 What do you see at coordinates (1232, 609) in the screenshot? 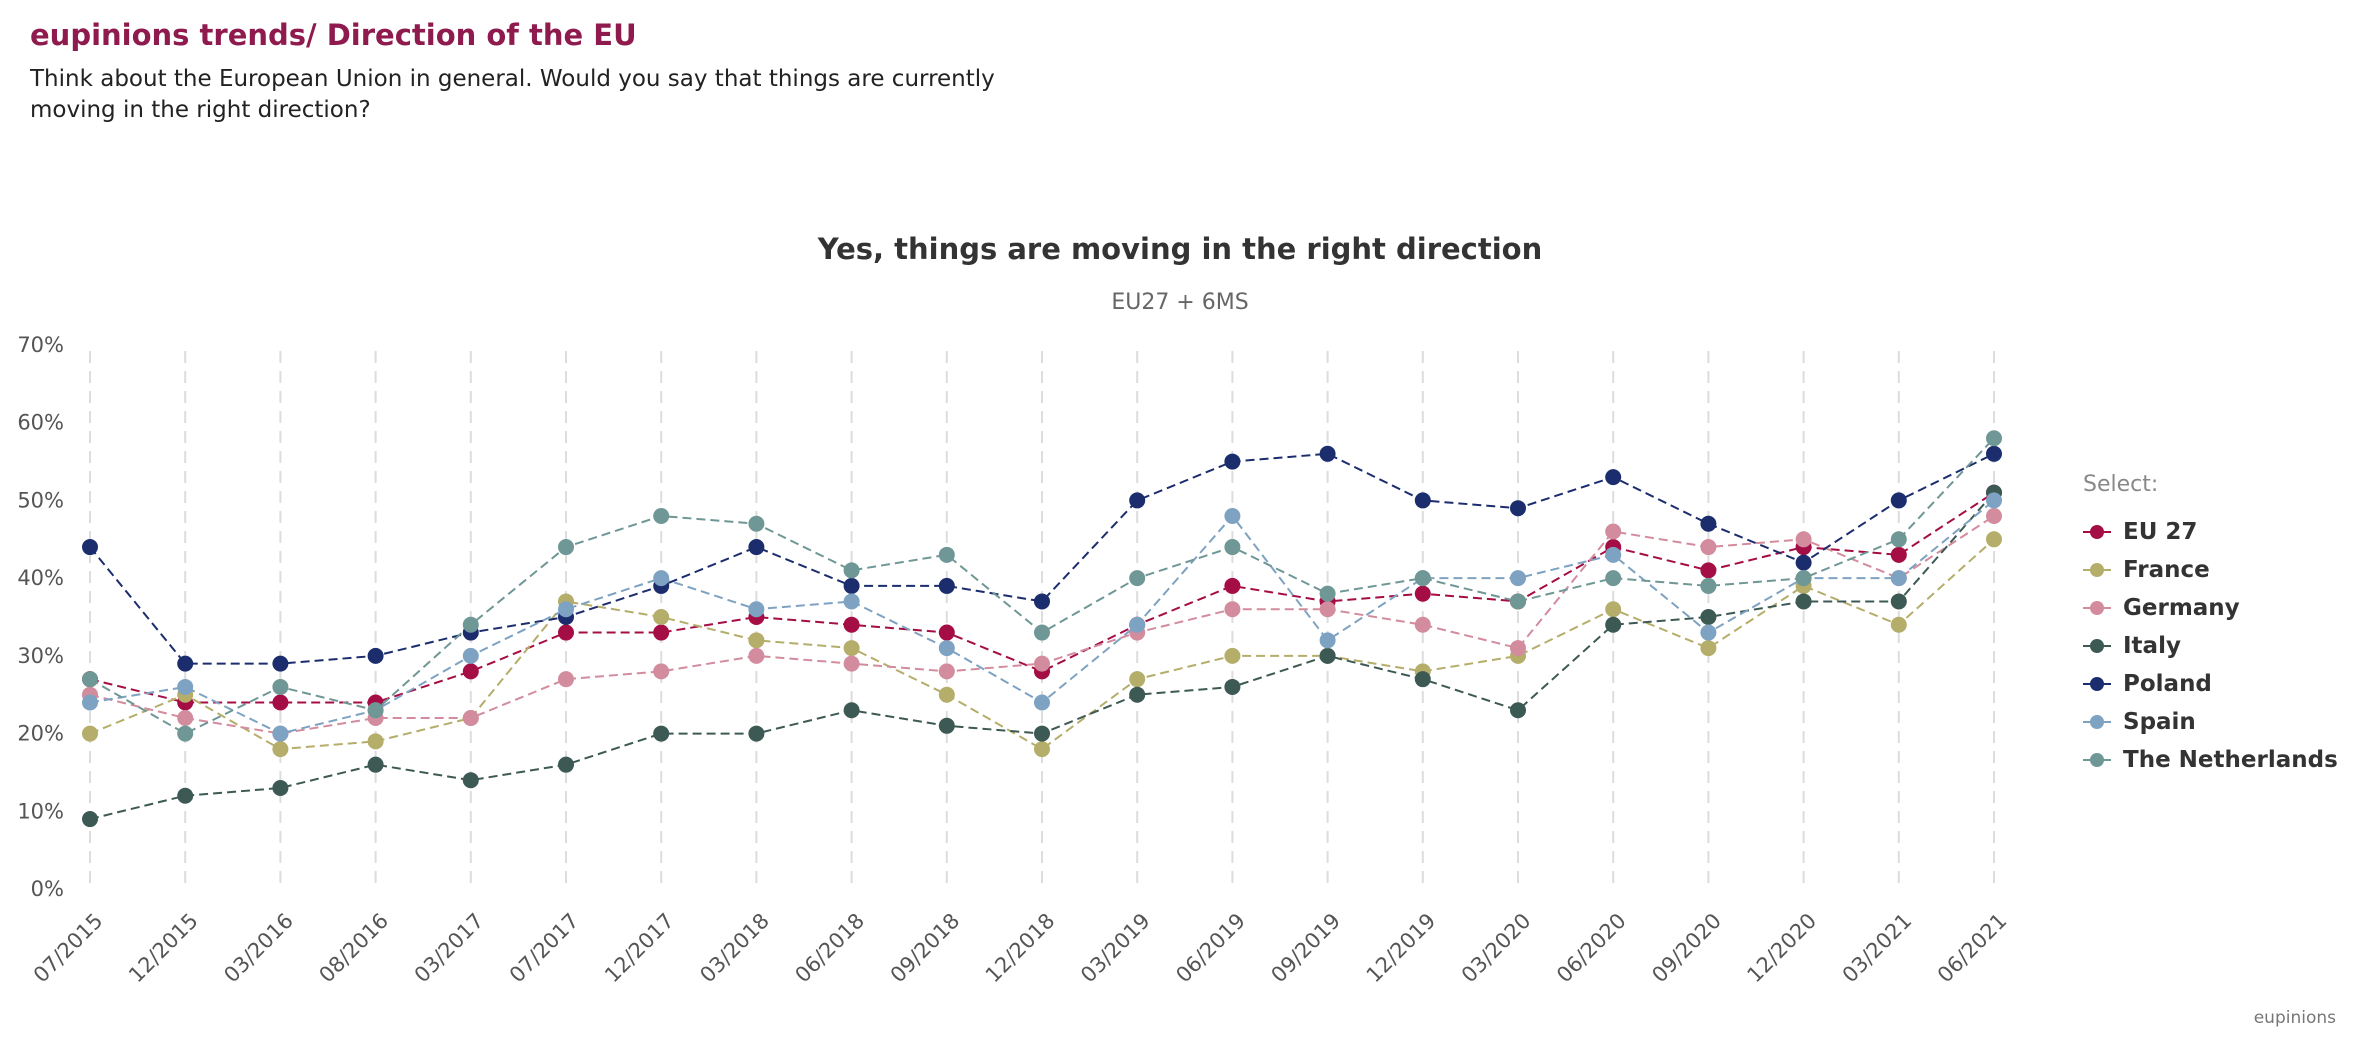
I see `data-point-germany: Germany 06/2019: 36%` at bounding box center [1232, 609].